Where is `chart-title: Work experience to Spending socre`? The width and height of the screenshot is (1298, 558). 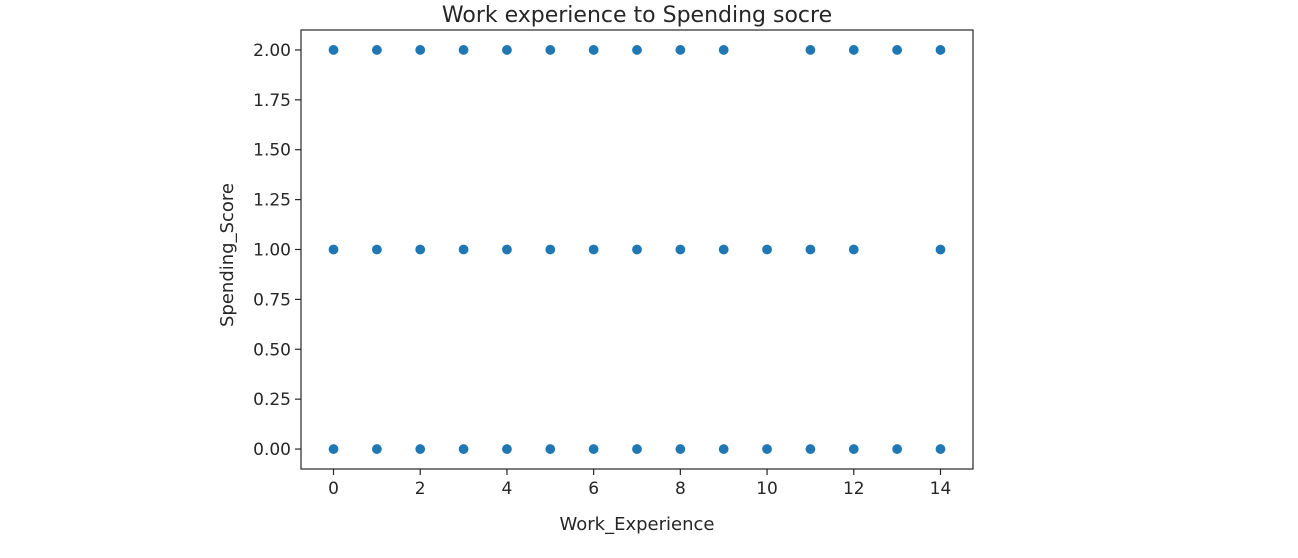
chart-title: Work experience to Spending socre is located at coordinates (637, 15).